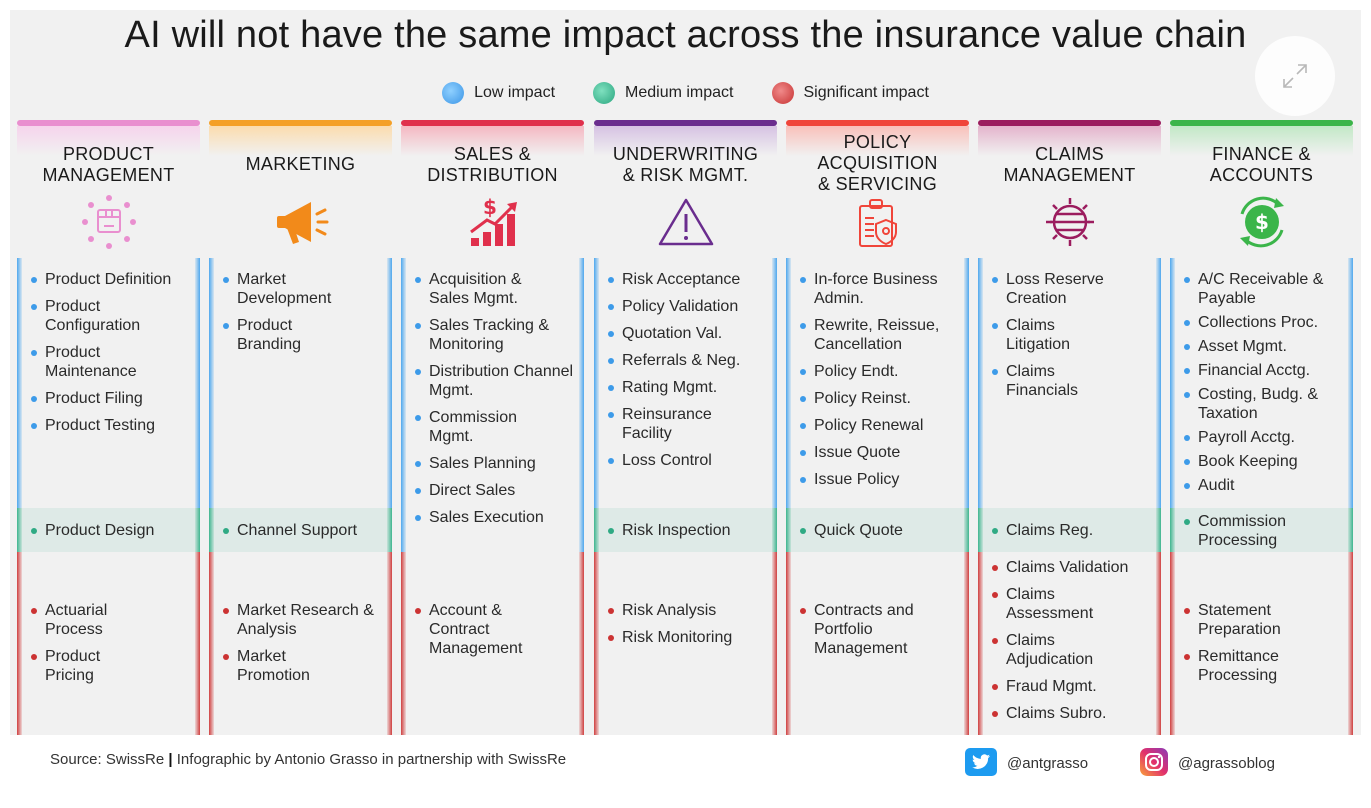  What do you see at coordinates (477, 289) in the screenshot?
I see `list-item: Acquisition & Sales Mgmt.` at bounding box center [477, 289].